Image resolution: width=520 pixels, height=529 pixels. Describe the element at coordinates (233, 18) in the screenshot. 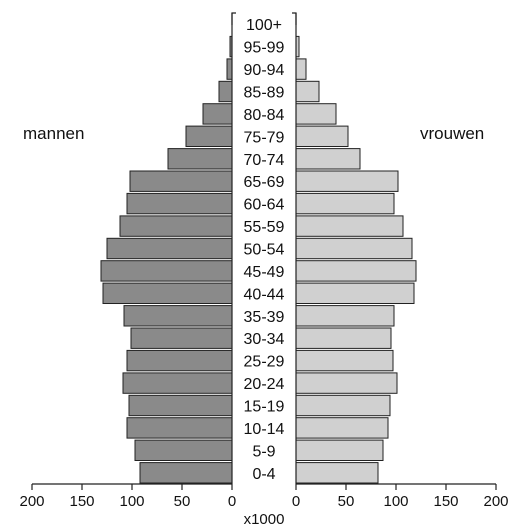

I see `top-bracket` at that location.